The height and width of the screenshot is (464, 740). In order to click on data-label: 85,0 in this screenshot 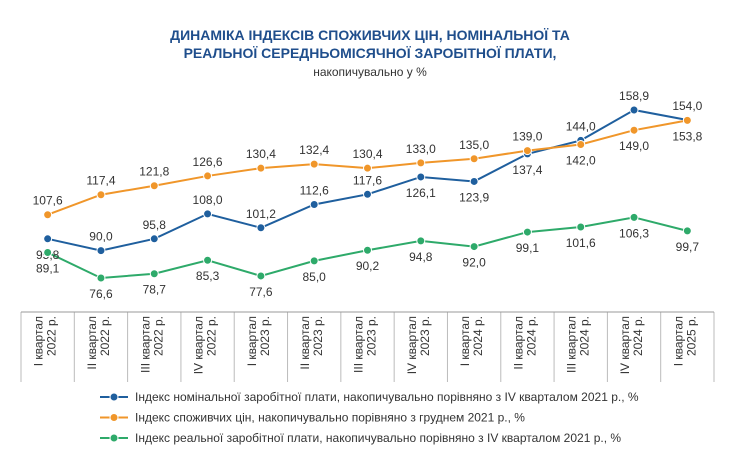, I will do `click(315, 277)`.